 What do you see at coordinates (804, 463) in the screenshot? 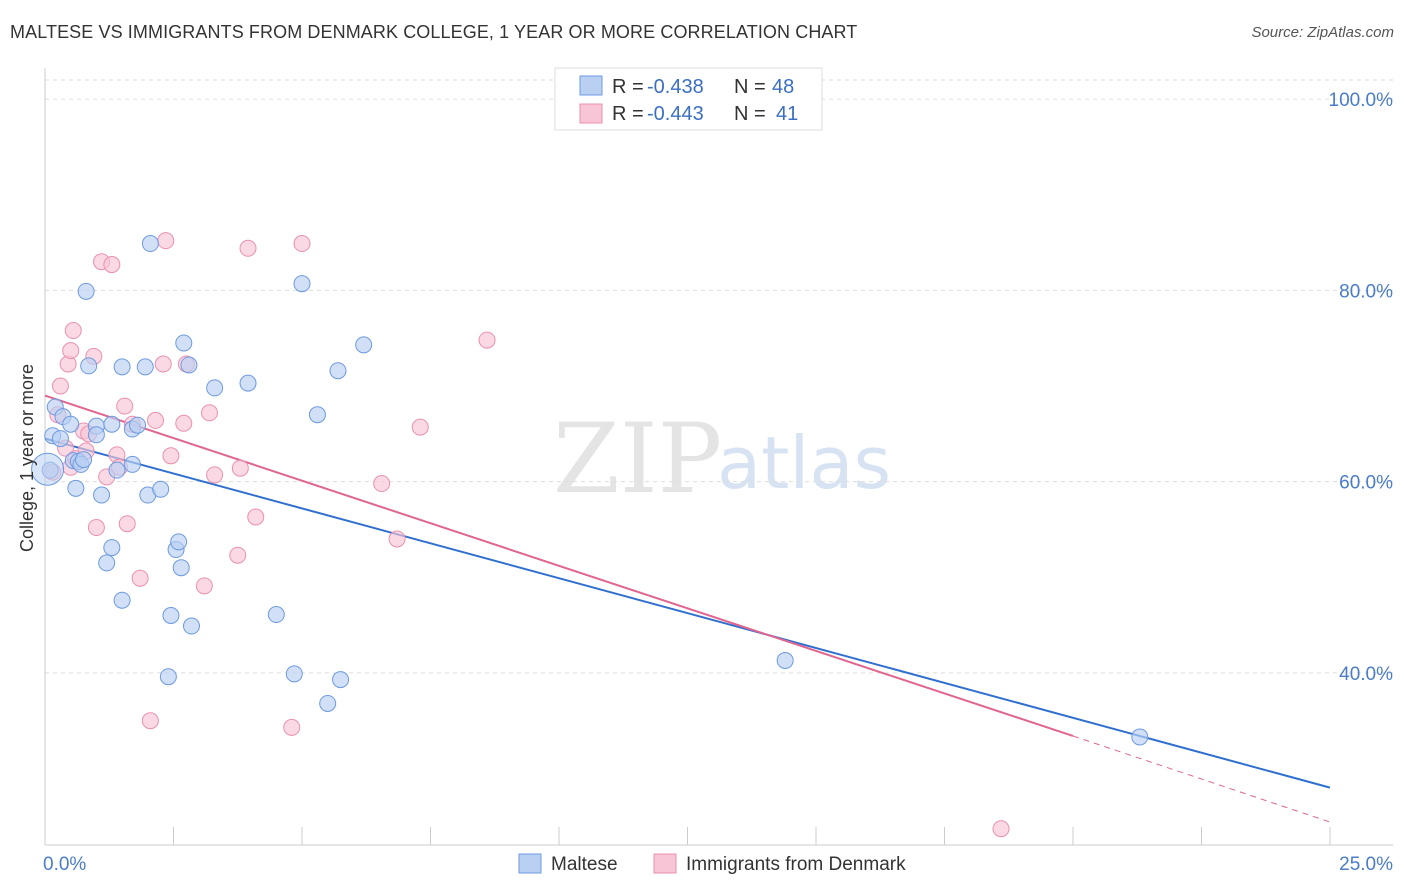
I see `watermark-atlas: atlas` at bounding box center [804, 463].